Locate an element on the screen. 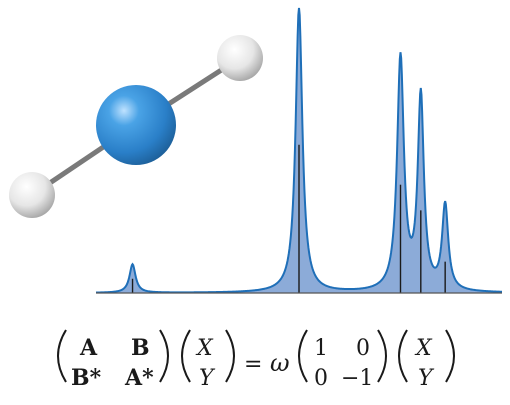  matrix-metric-entry-21: 0 is located at coordinates (321, 378).